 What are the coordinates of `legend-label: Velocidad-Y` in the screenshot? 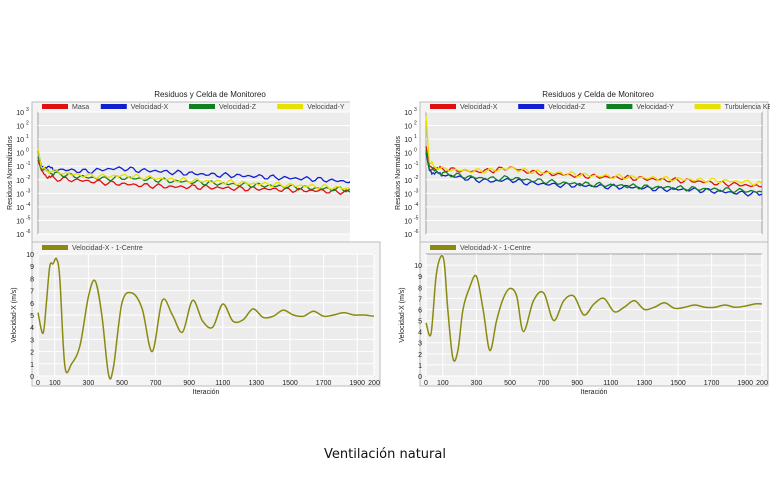 It's located at (655, 107).